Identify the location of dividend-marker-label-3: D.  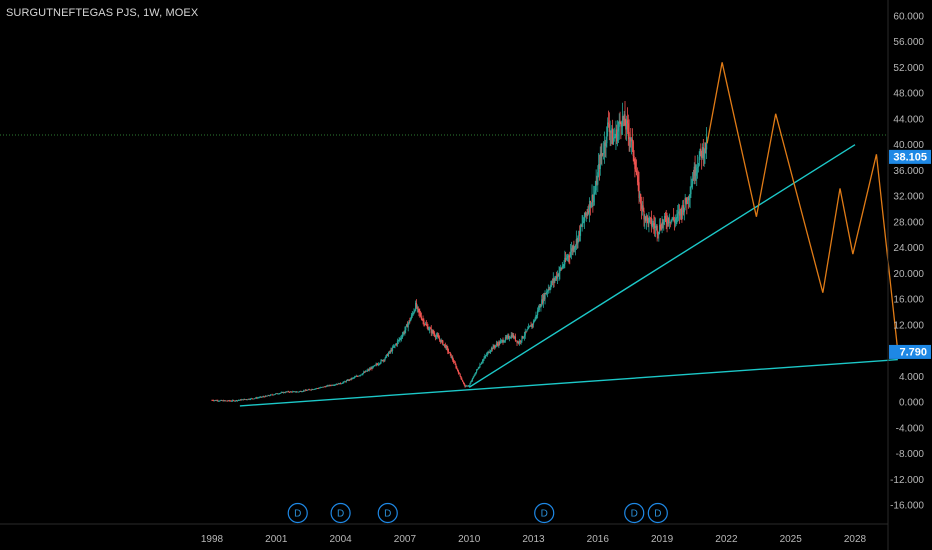
(387, 514).